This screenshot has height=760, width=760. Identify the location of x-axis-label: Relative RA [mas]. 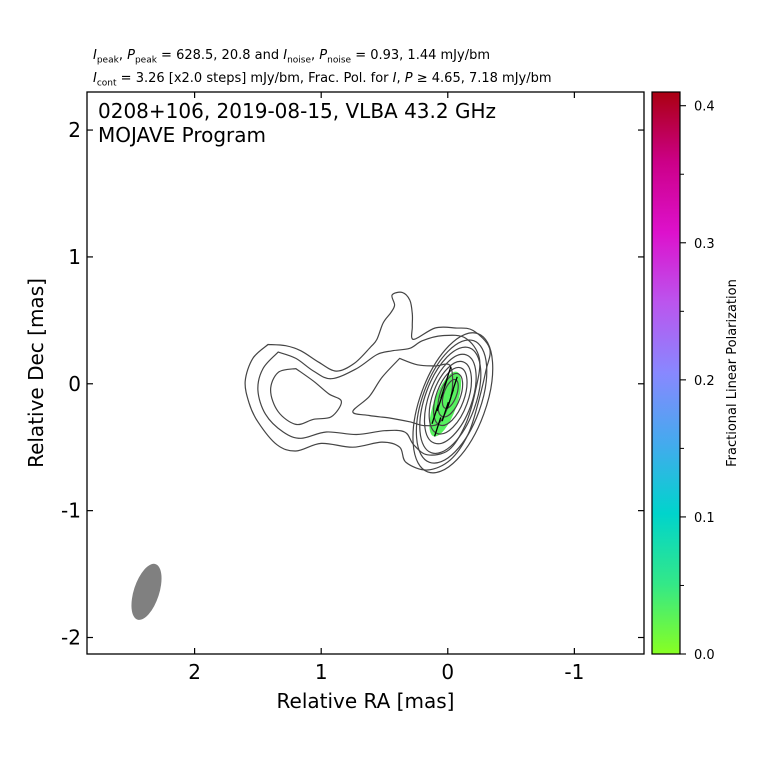
(366, 701).